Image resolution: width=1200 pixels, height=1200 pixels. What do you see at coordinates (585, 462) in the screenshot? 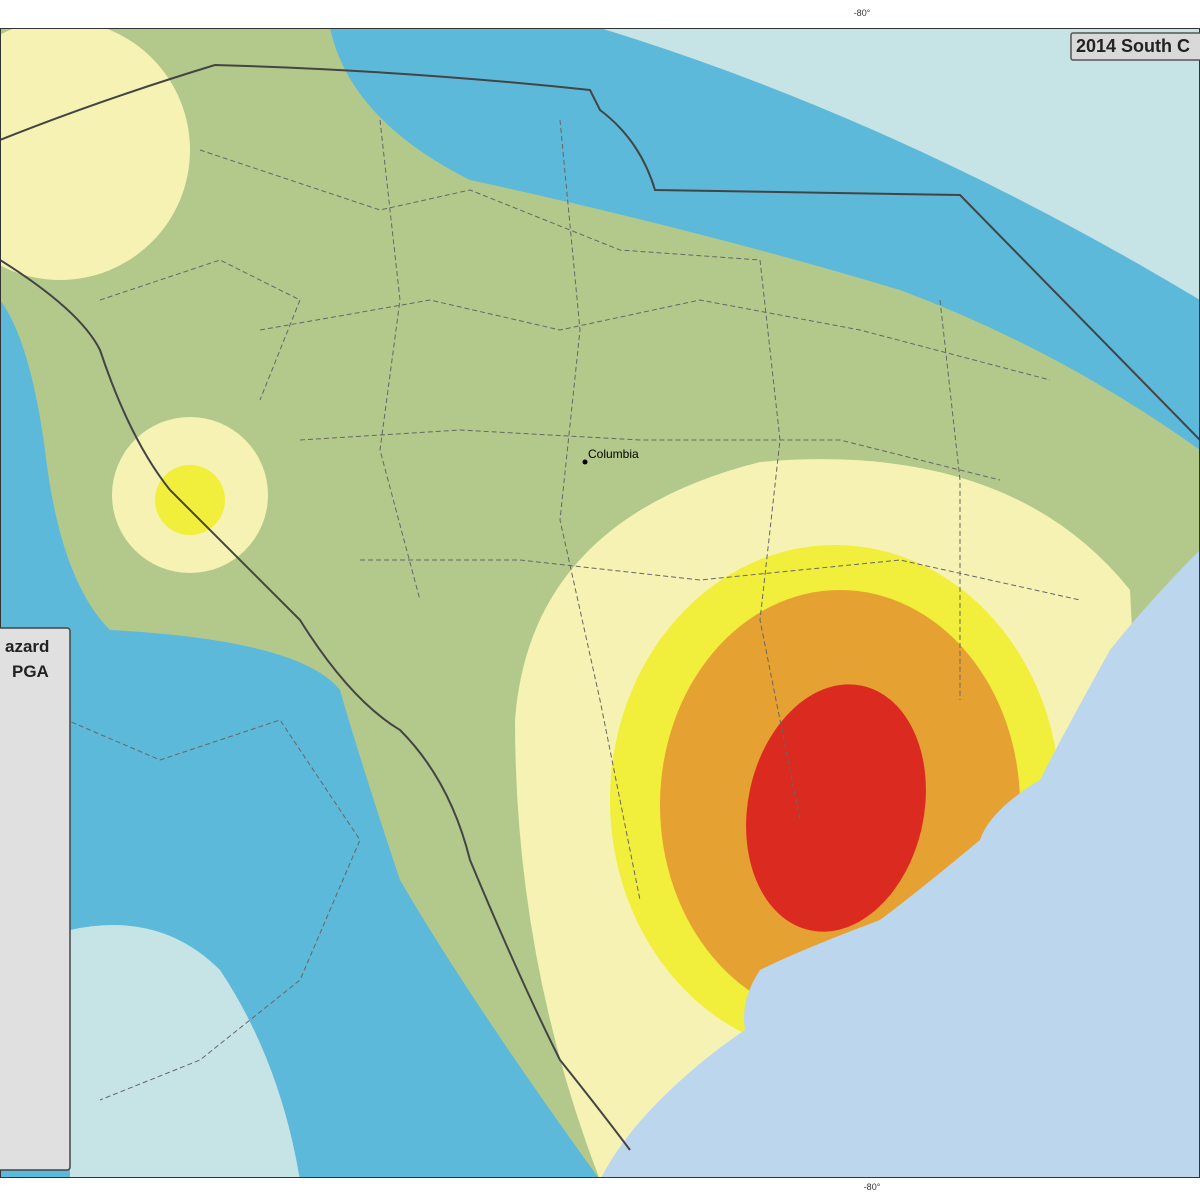
I see `city-marker` at bounding box center [585, 462].